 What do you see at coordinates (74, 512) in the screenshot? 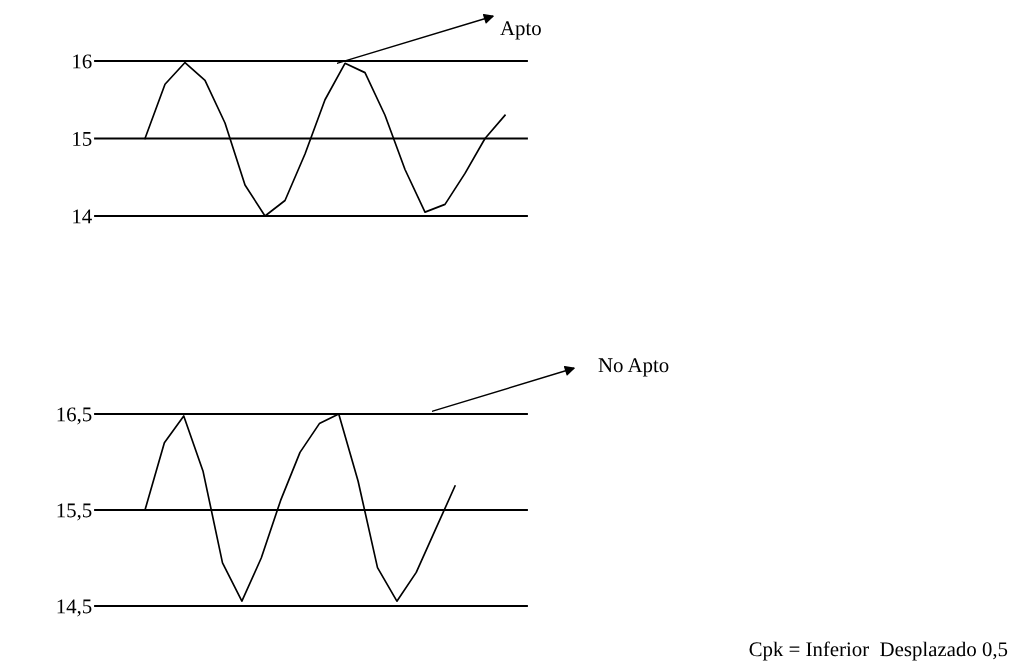
I see `y-tick-label: 15,5` at bounding box center [74, 512].